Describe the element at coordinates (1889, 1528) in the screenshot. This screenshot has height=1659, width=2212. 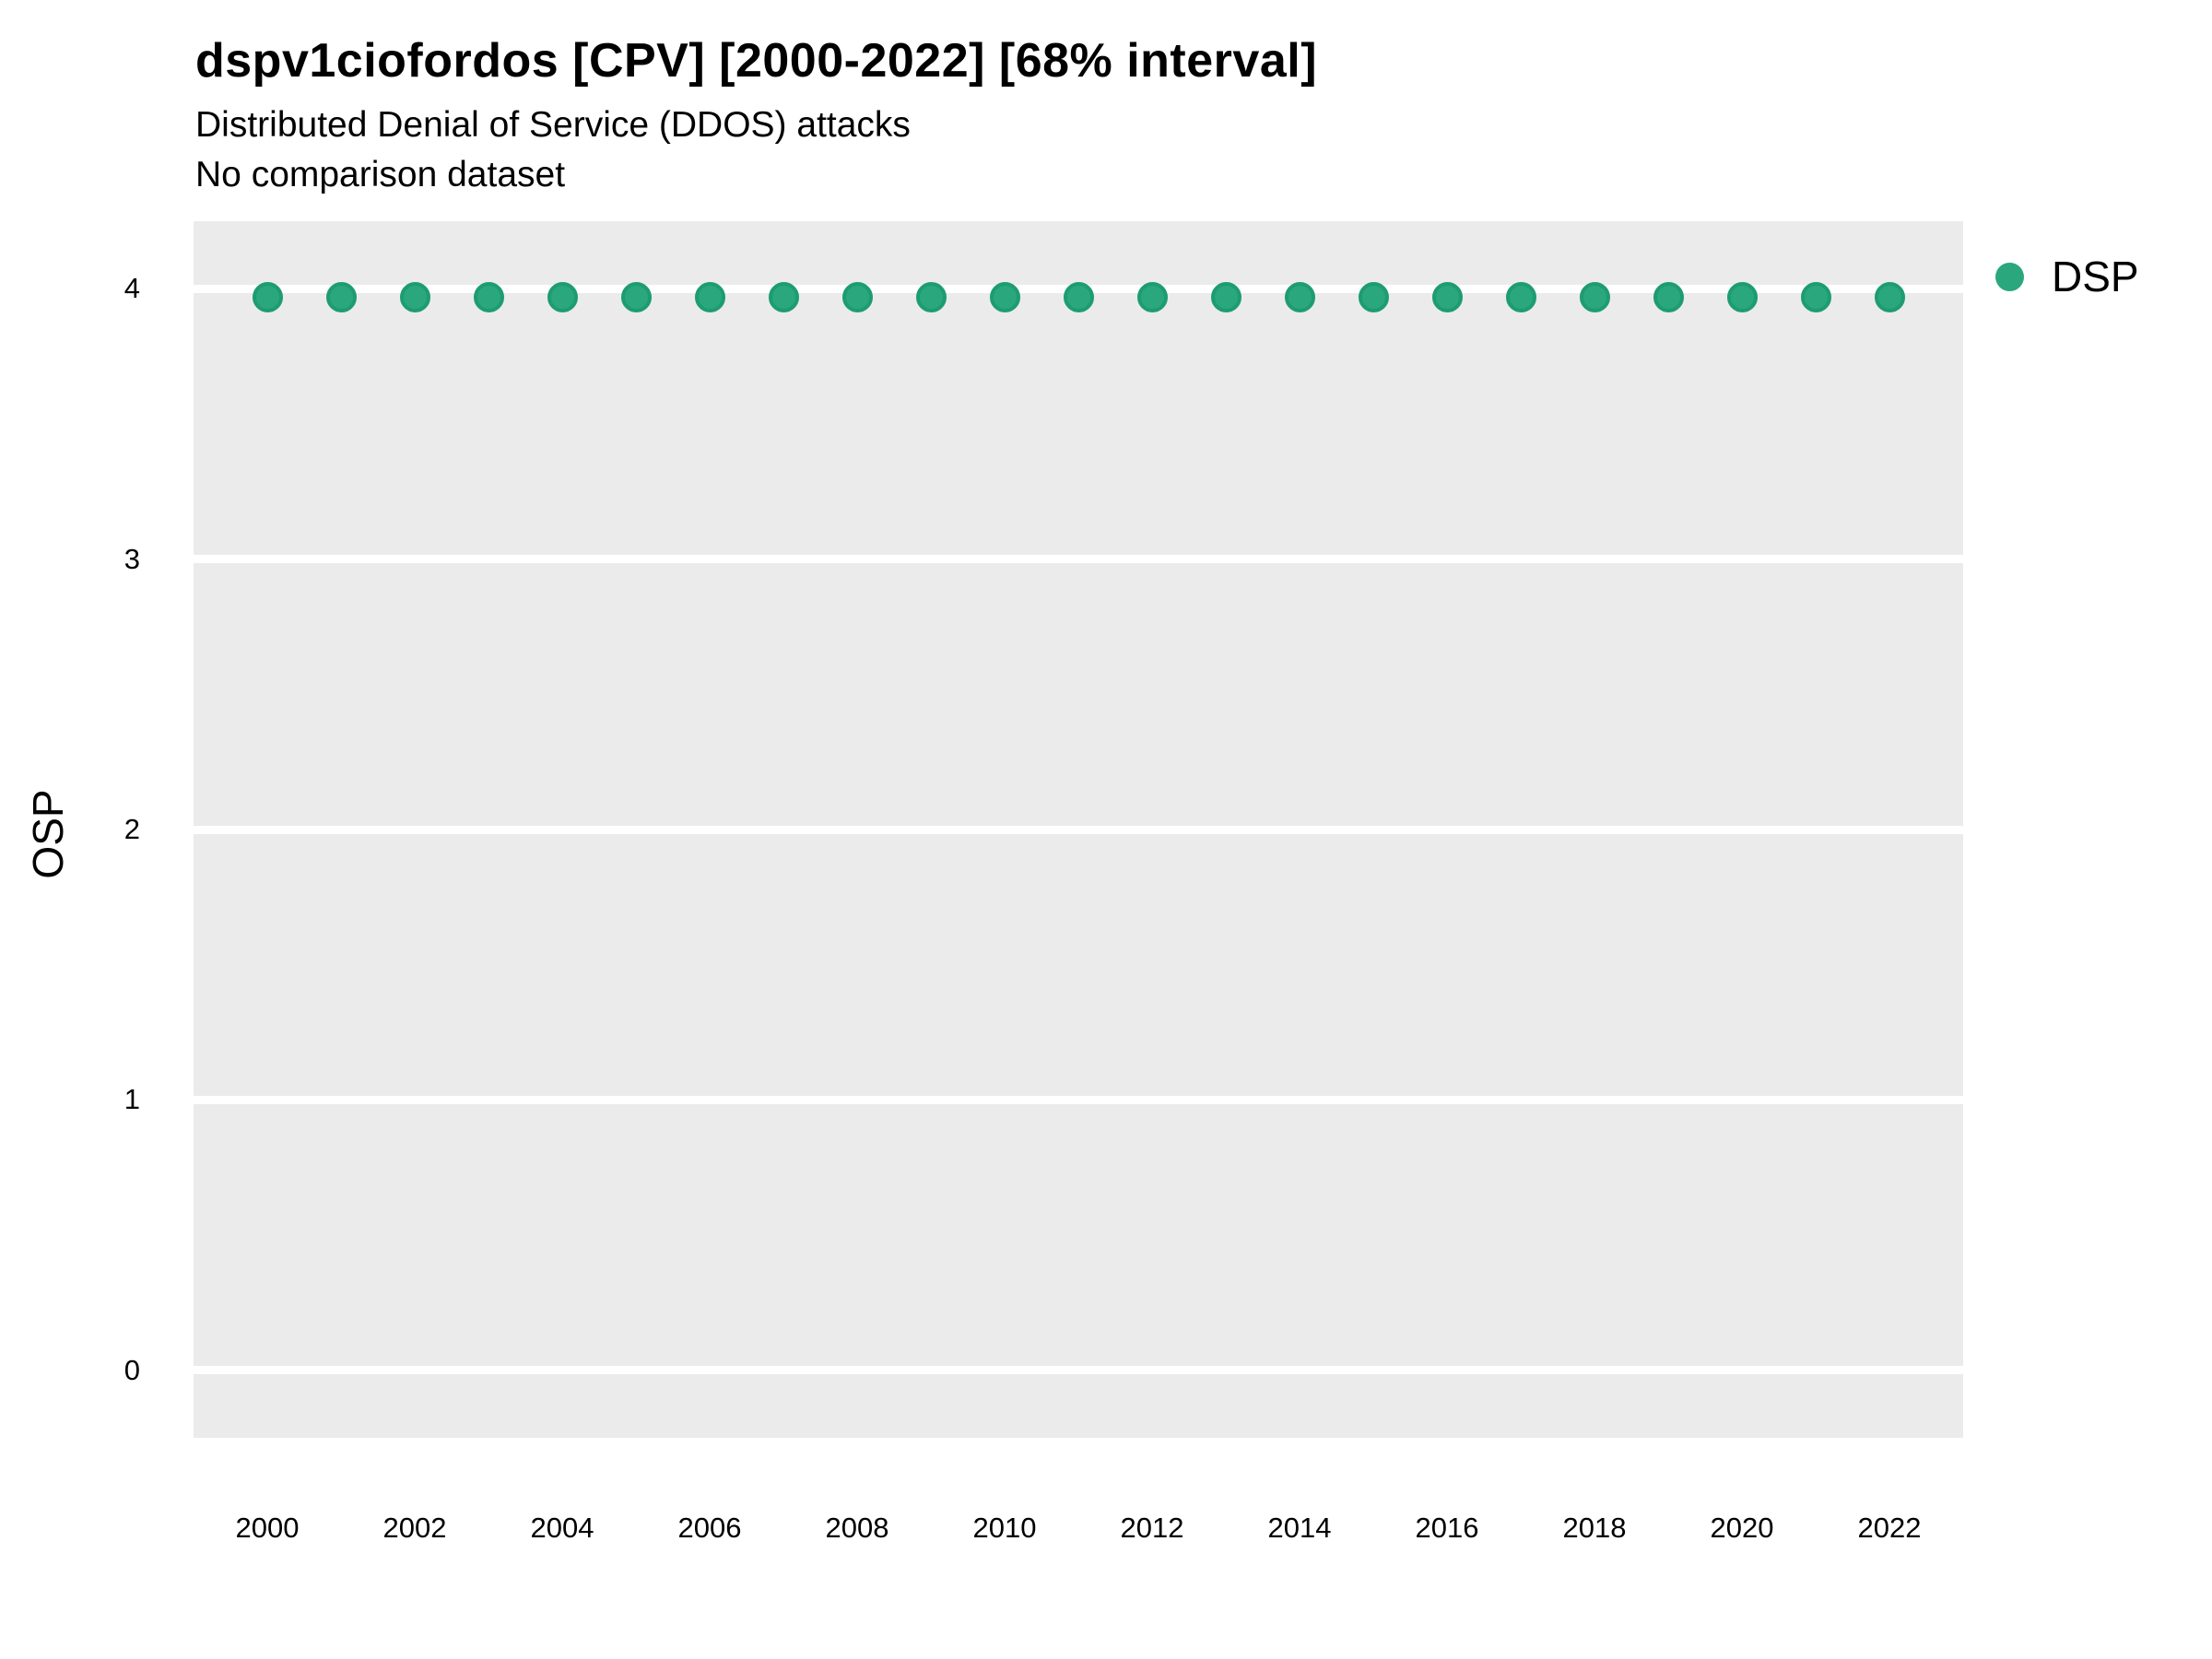
I see `x-tick-2022: 2022` at that location.